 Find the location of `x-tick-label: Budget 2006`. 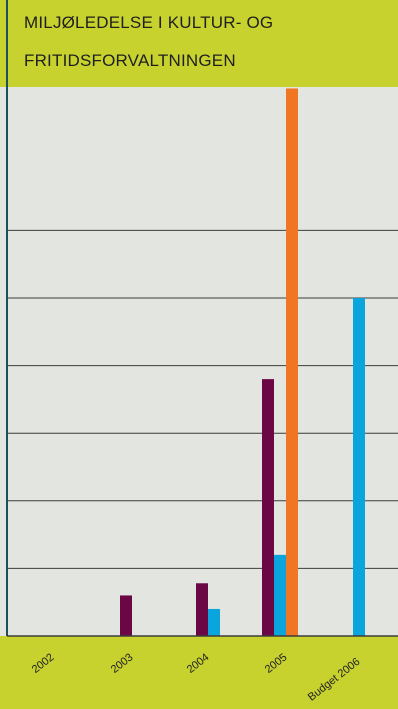

x-tick-label: Budget 2006 is located at coordinates (334, 680).